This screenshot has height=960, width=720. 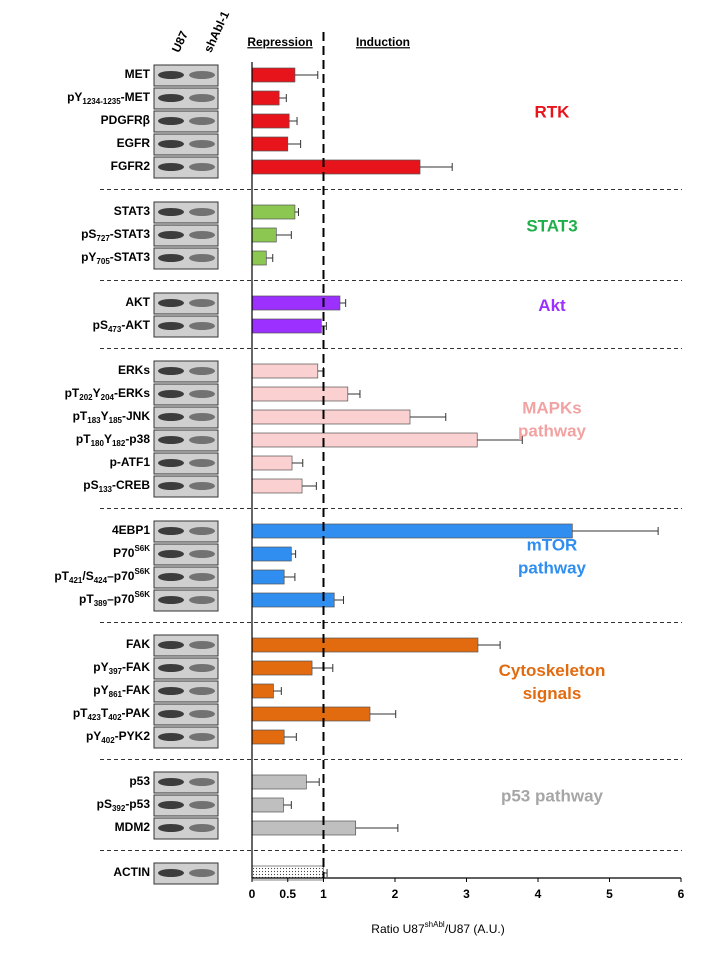 I want to click on row-label: pY402-PYK2, so click(x=118, y=737).